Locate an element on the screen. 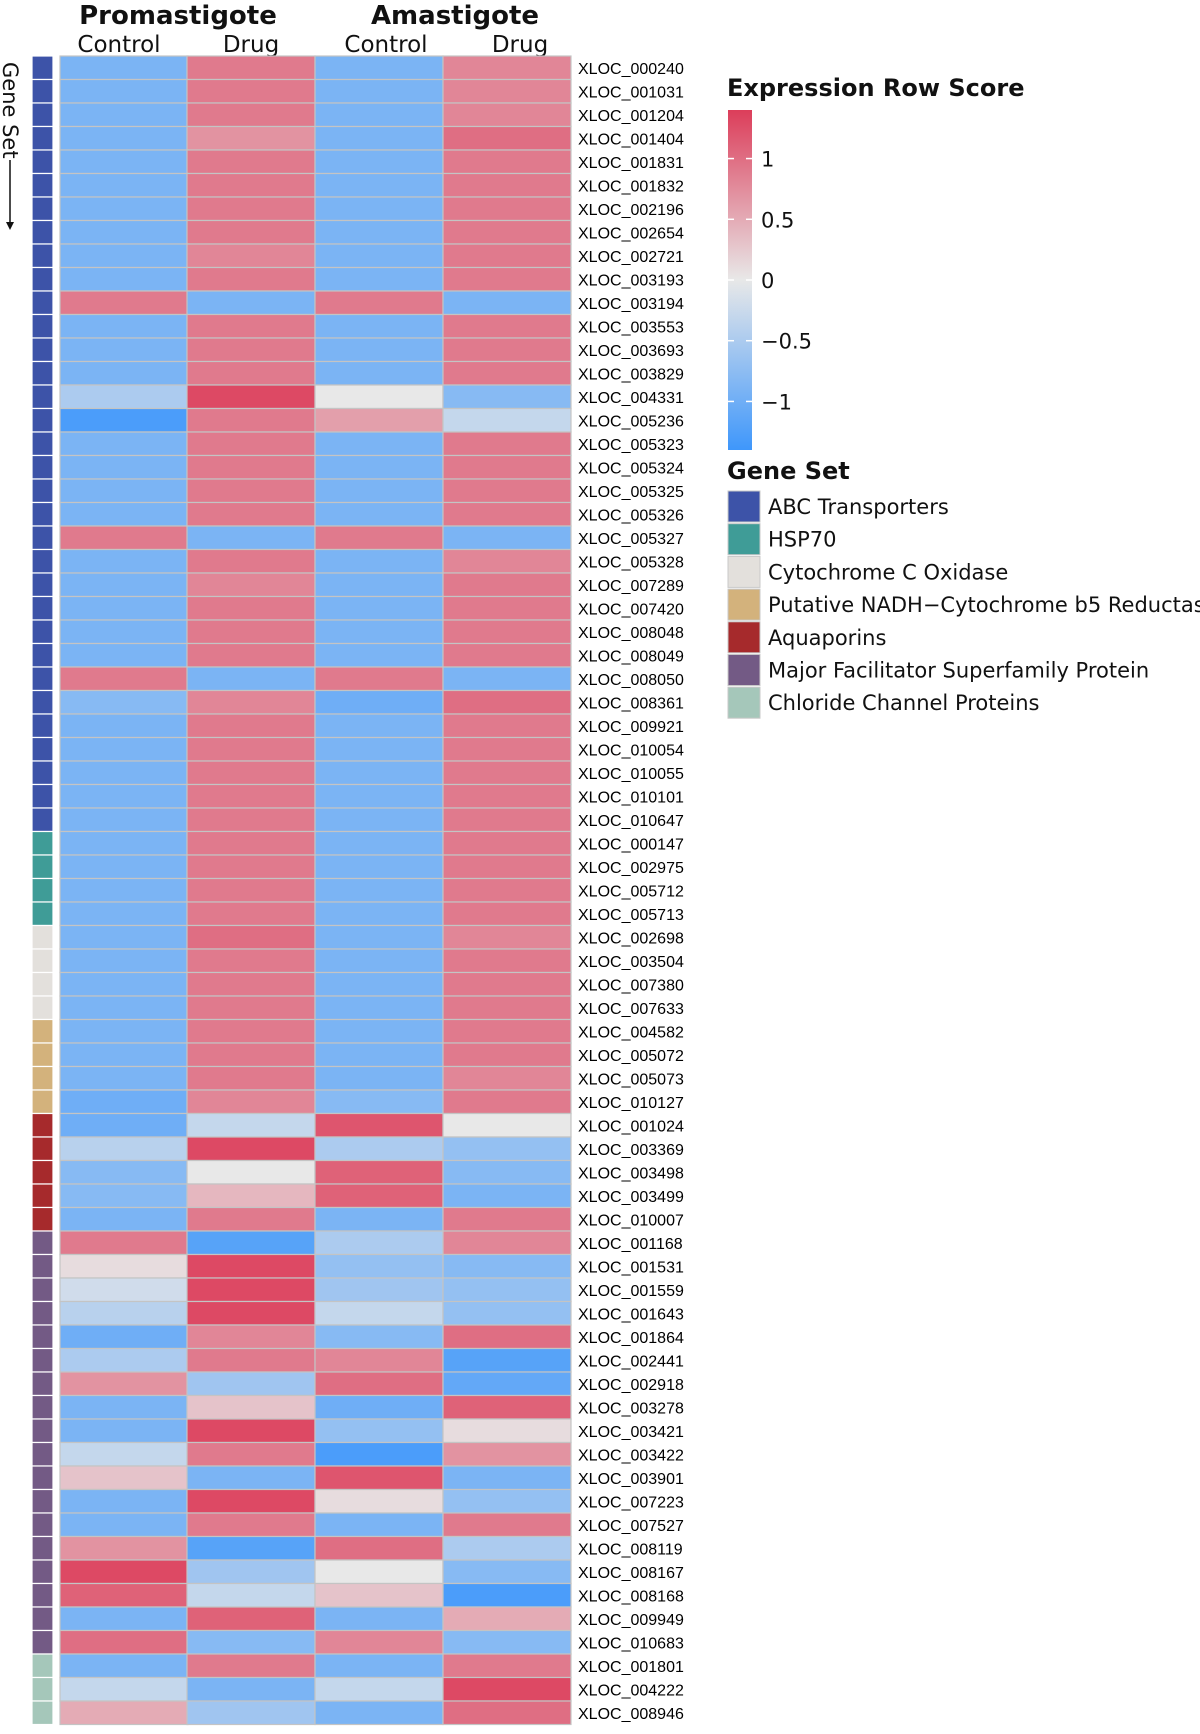 The image size is (1200, 1734). row-label: XLOC_003829 is located at coordinates (631, 374).